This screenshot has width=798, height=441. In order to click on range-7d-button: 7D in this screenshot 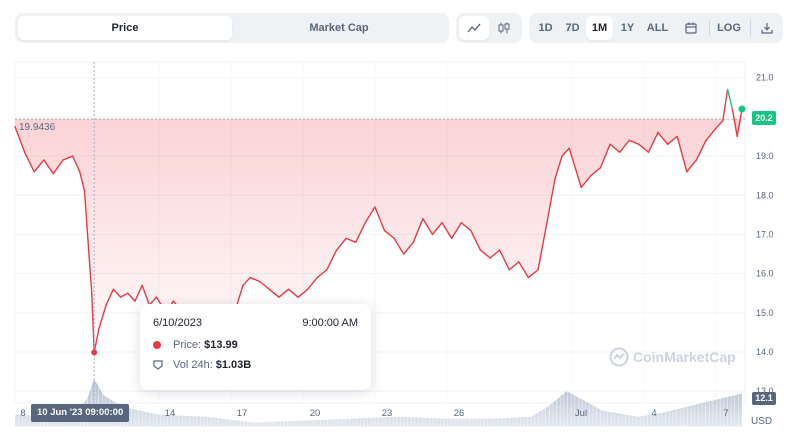, I will do `click(572, 28)`.